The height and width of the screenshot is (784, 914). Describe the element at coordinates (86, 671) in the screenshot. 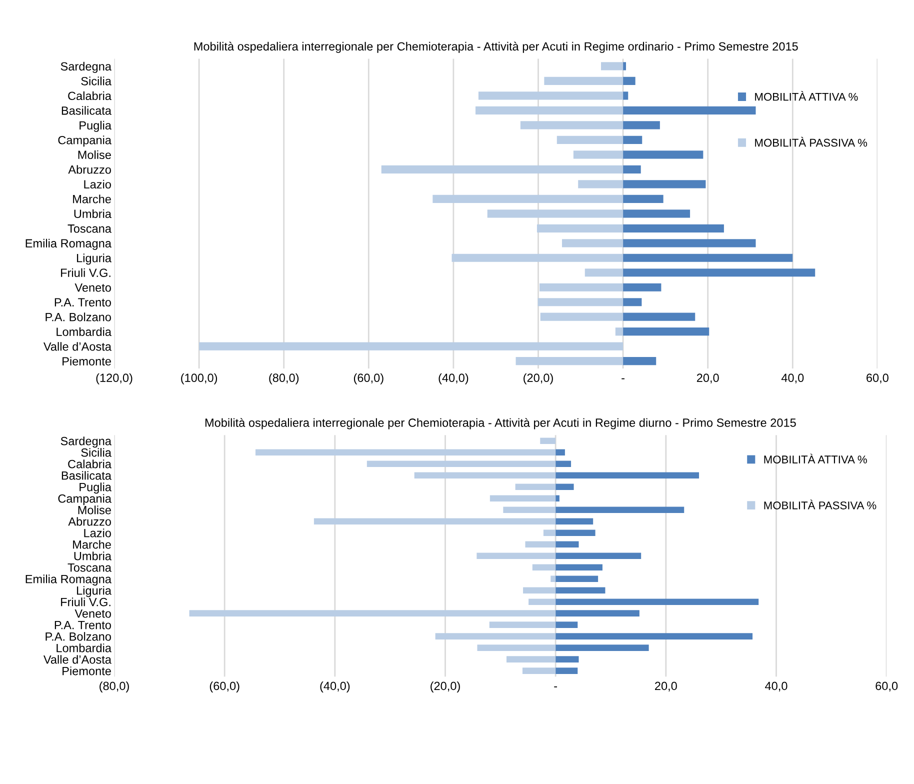

I see `y-tick-label: Piemonte` at that location.